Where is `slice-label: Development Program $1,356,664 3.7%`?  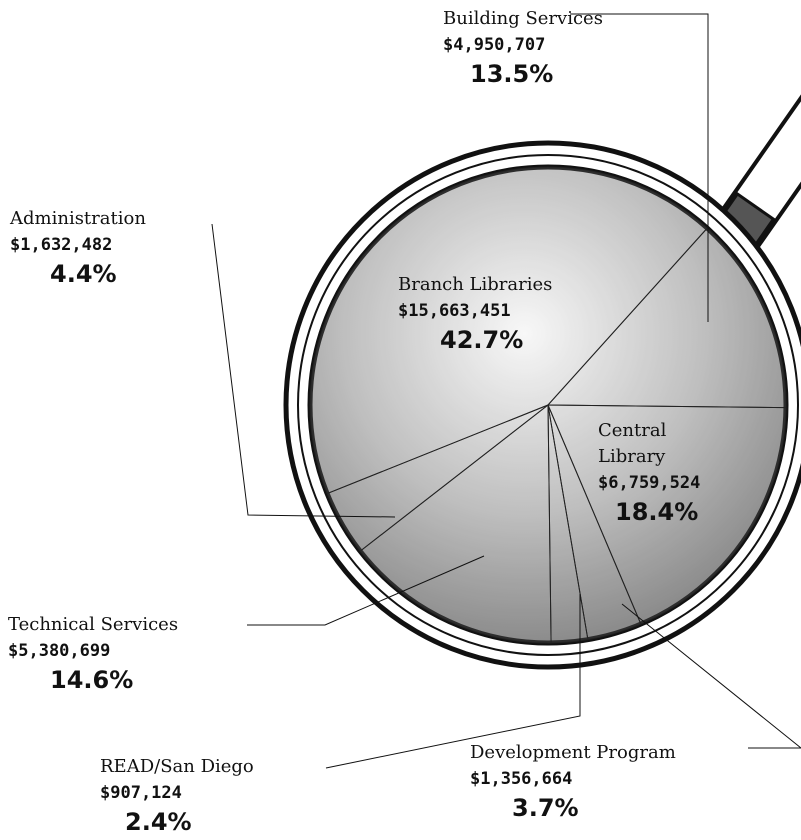 slice-label: Development Program $1,356,664 3.7% is located at coordinates (573, 782).